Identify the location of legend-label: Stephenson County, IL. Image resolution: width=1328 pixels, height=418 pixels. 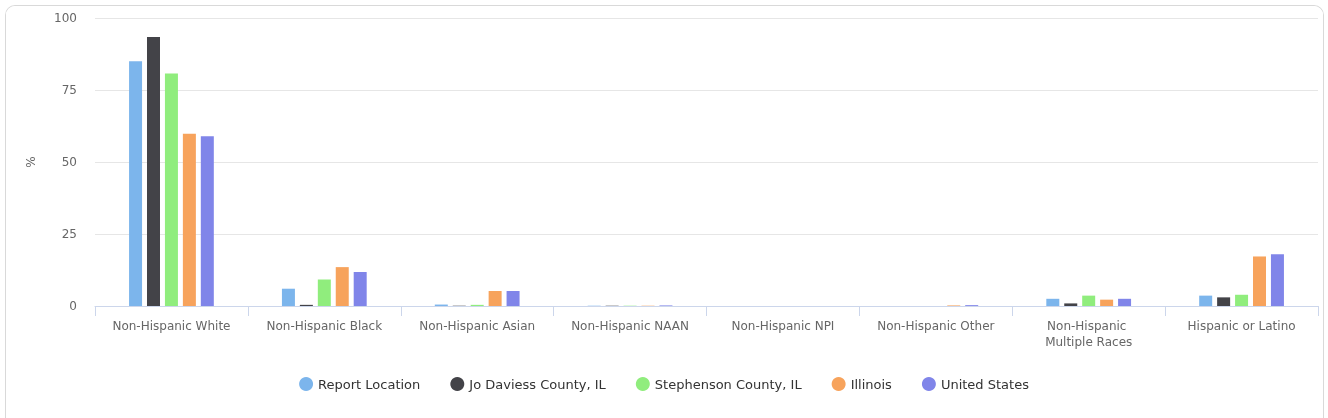
(728, 384).